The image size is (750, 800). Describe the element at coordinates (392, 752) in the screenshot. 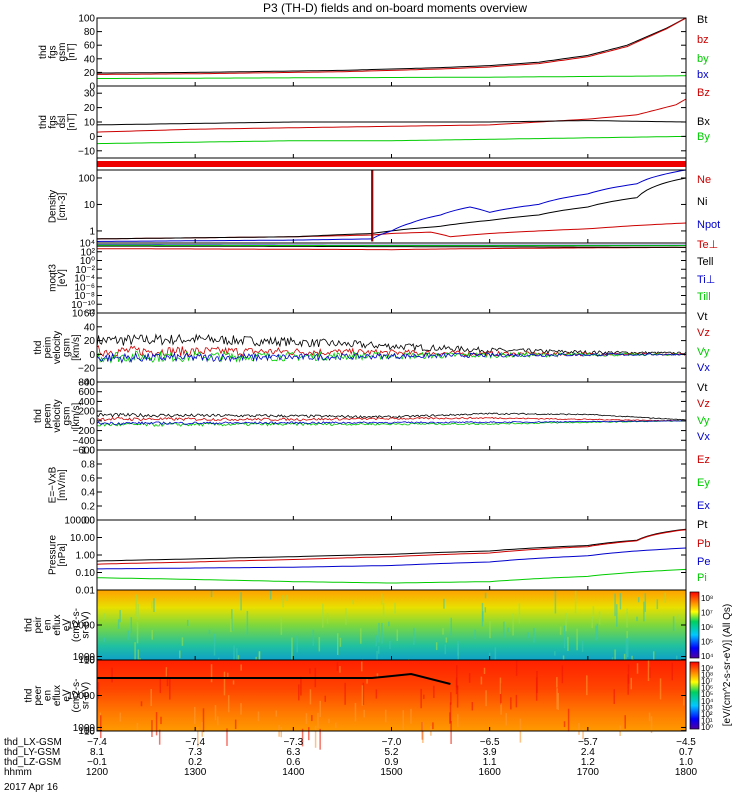

I see `axis-row-value: 5.2` at that location.